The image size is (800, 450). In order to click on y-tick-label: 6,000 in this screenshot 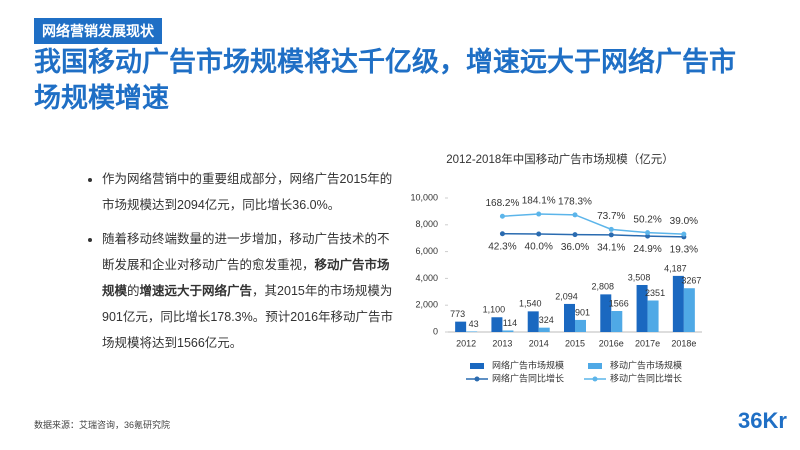, I will do `click(426, 251)`.